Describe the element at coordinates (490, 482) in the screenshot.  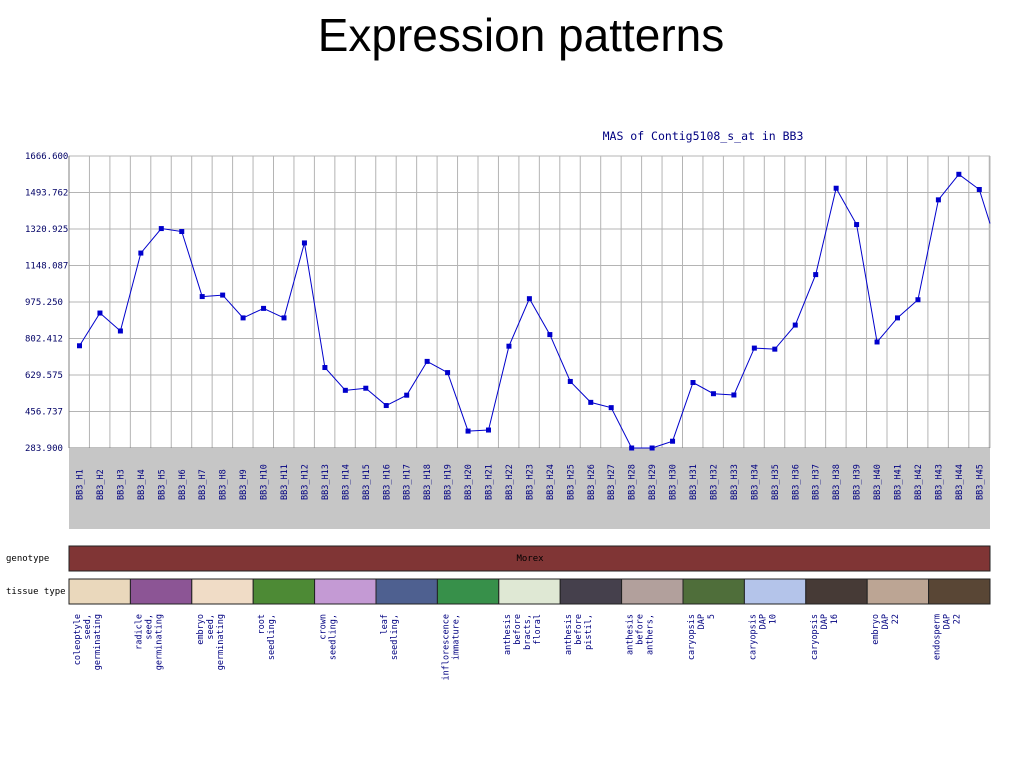
I see `x-tick-label: BB3_H21` at that location.